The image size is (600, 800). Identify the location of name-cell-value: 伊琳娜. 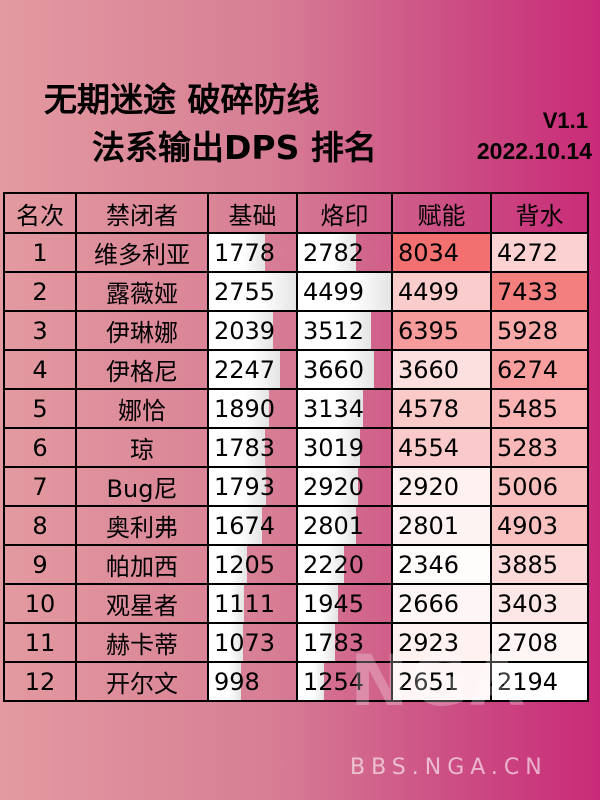
(142, 333).